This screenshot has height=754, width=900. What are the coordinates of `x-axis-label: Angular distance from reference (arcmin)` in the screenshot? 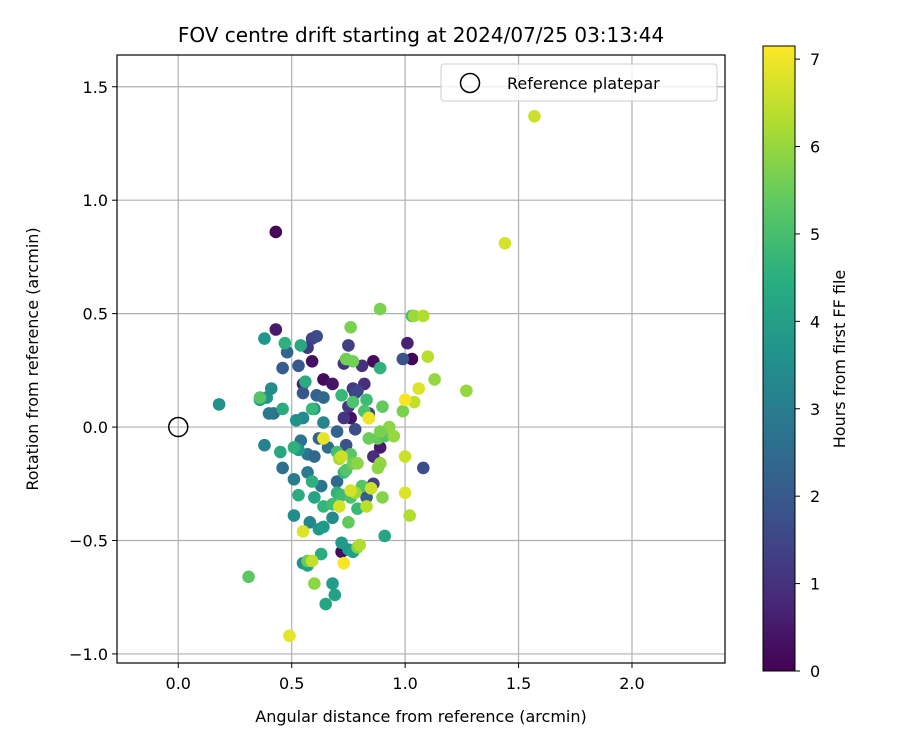 It's located at (420, 716).